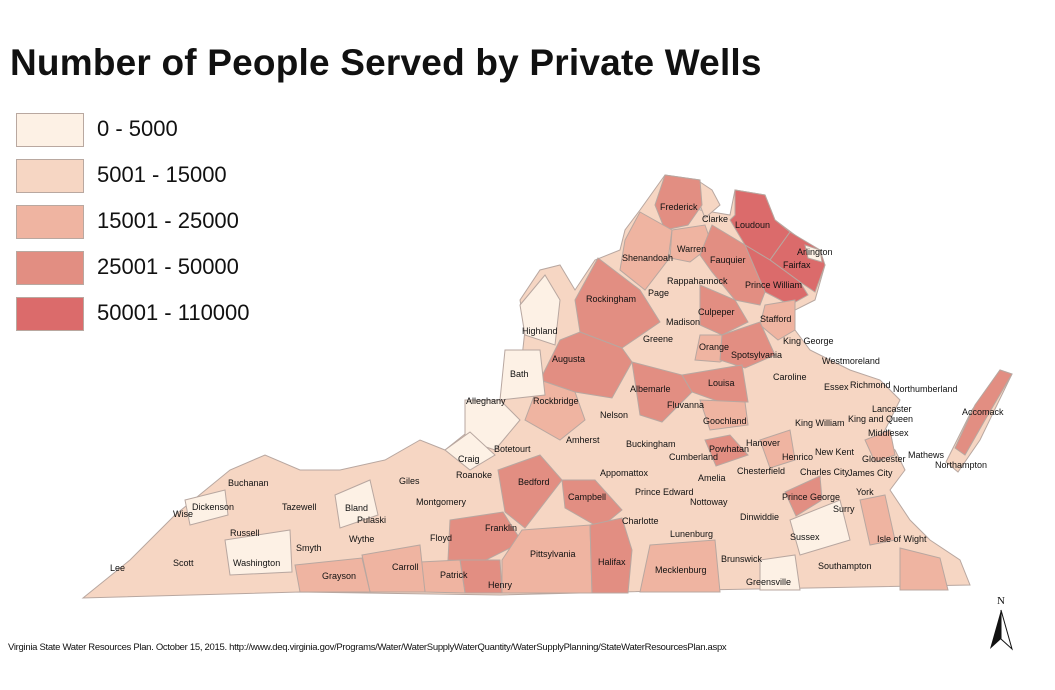 Image resolution: width=1055 pixels, height=690 pixels. Describe the element at coordinates (256, 563) in the screenshot. I see `county-label: Washington` at that location.